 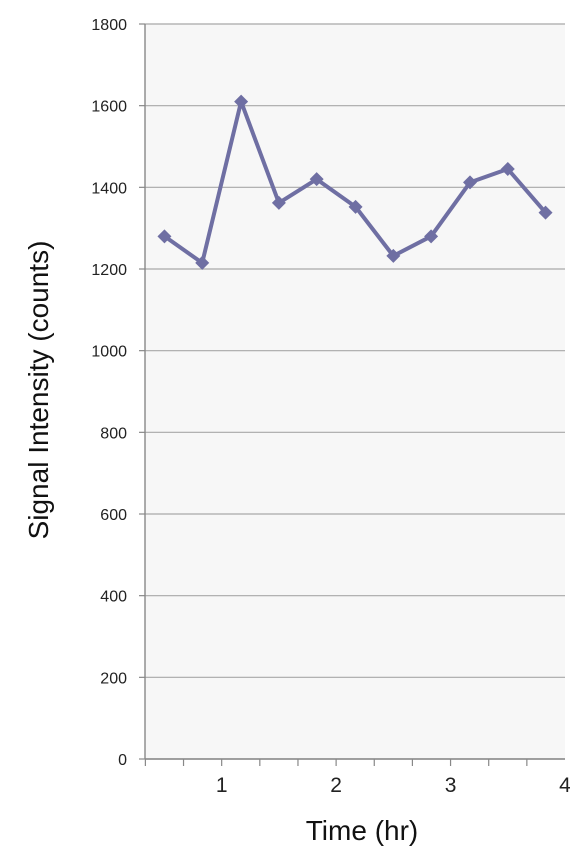 I want to click on y-tick-label: 1000, so click(x=109, y=352).